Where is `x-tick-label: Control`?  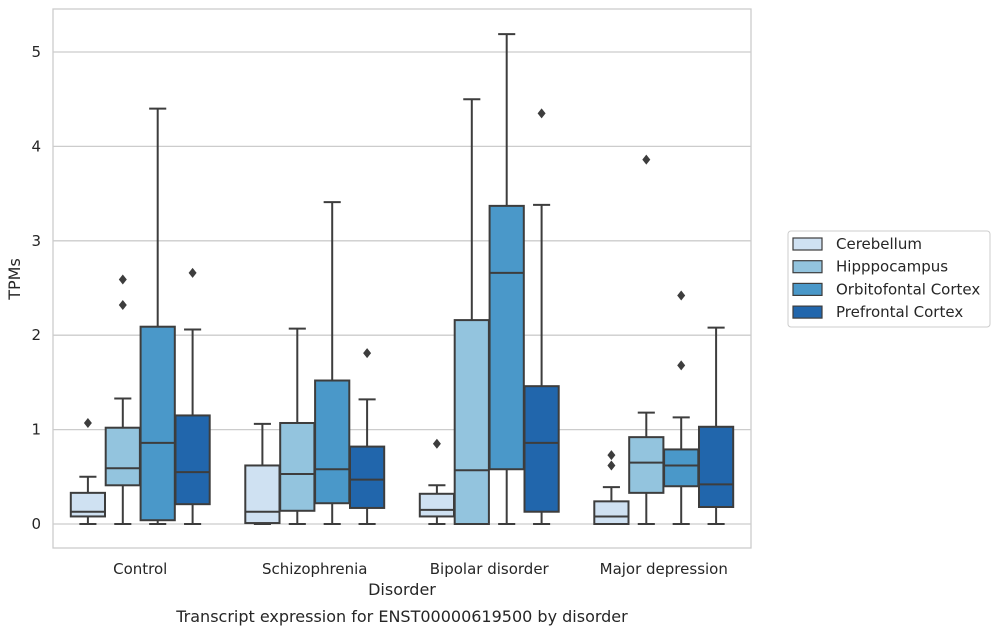 x-tick-label: Control is located at coordinates (140, 569).